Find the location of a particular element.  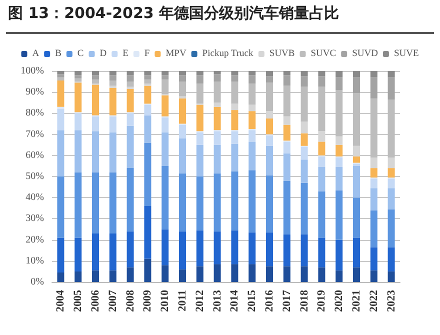

x-tick-label: 2008 is located at coordinates (130, 301).